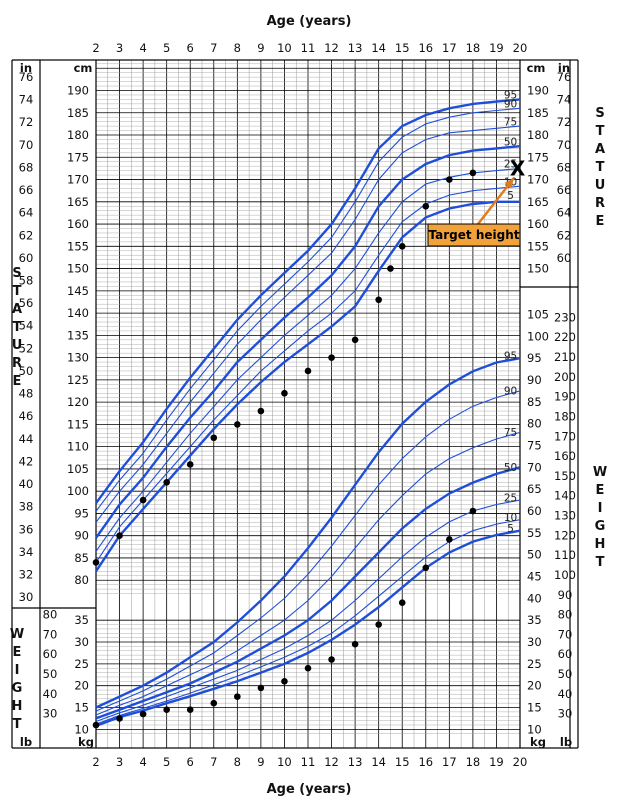 This screenshot has height=811, width=618. I want to click on in-tick-right: 70, so click(564, 145).